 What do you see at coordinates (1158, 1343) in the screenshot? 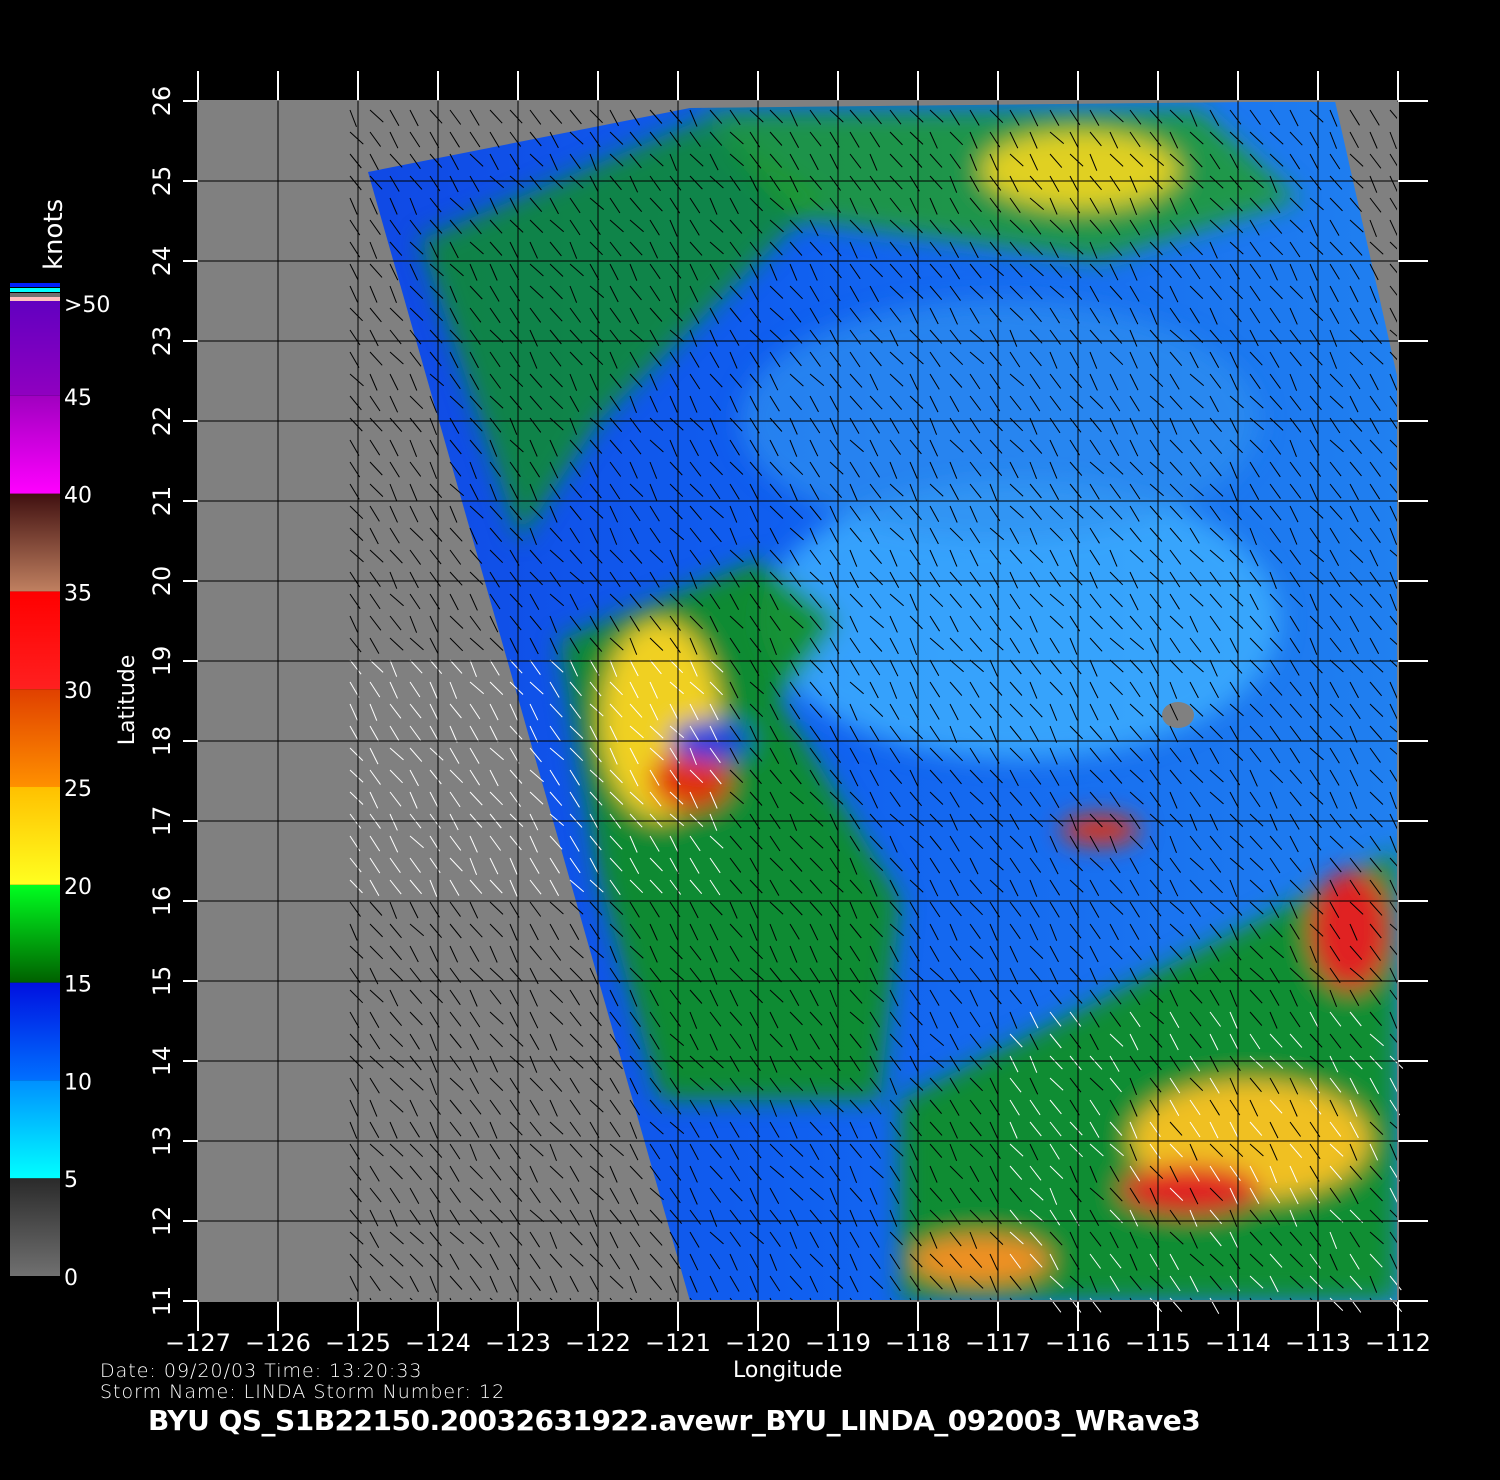
I see `longitude-tick-label: −115` at bounding box center [1158, 1343].